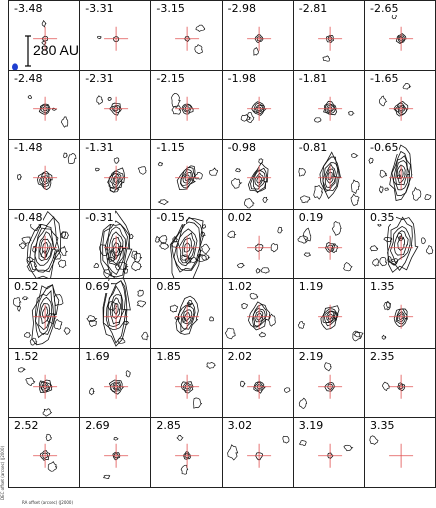 Image resolution: width=436 pixels, height=508 pixels. Describe the element at coordinates (28, 51) in the screenshot. I see `scale-bar` at that location.